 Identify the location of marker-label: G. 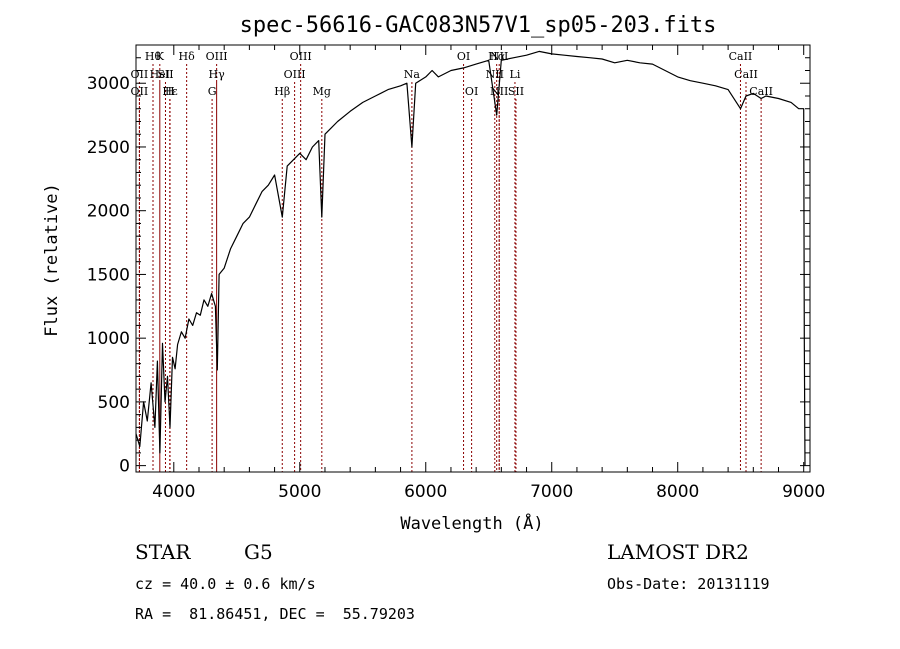
(212, 91).